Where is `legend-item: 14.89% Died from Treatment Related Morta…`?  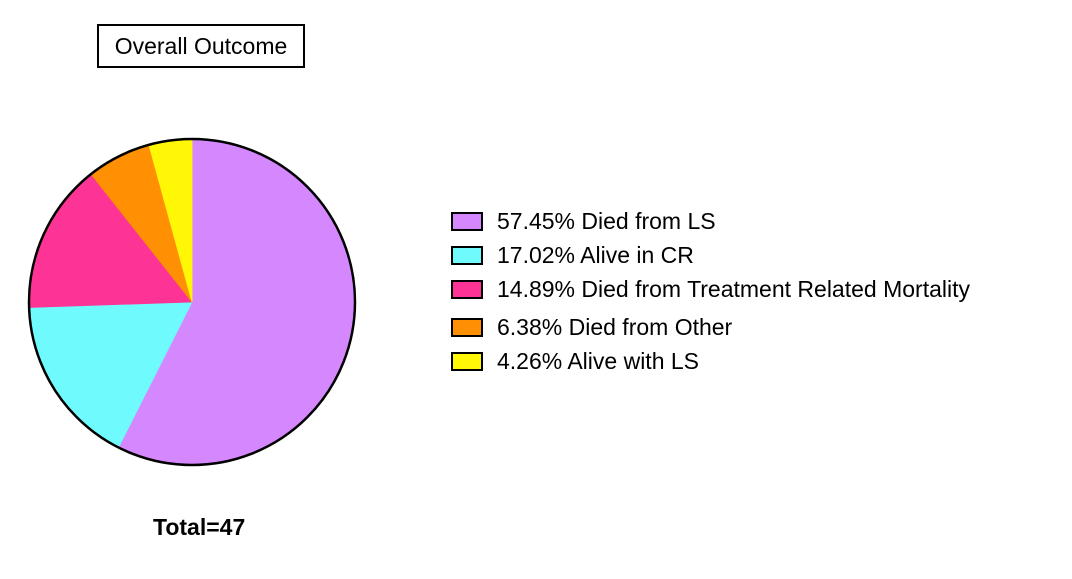 legend-item: 14.89% Died from Treatment Related Morta… is located at coordinates (710, 289).